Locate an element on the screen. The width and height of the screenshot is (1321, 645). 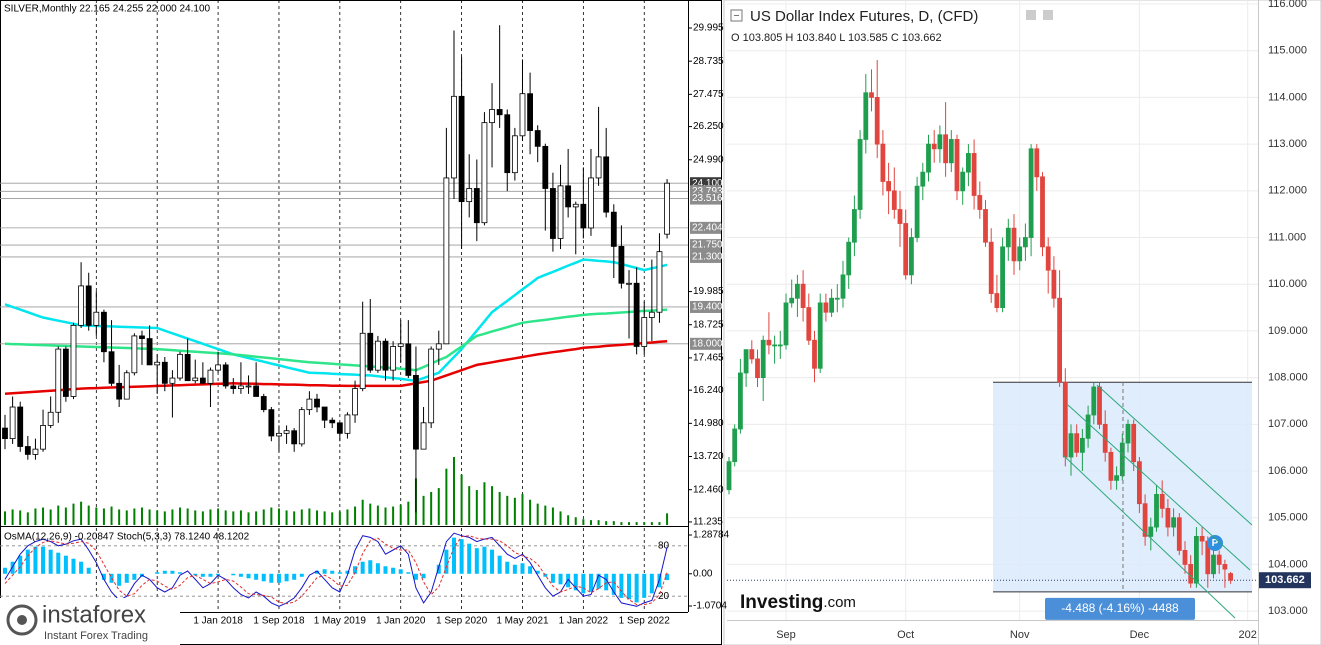
level-label: 24.100 is located at coordinates (707, 183).